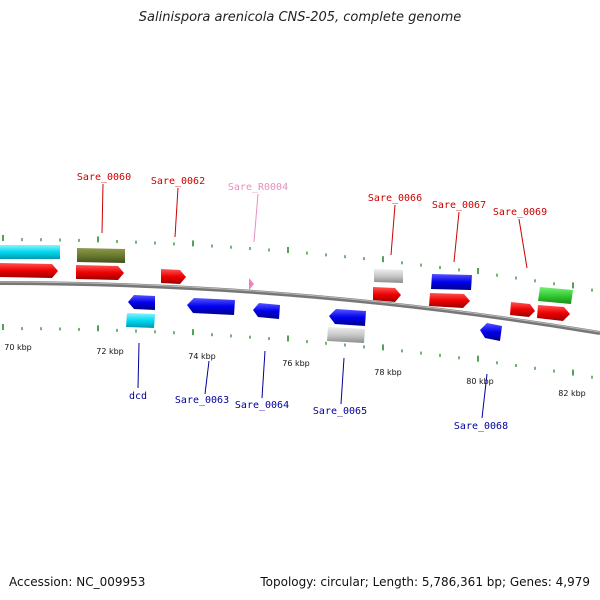 The height and width of the screenshot is (600, 600). I want to click on rna-arrow, so click(251, 284).